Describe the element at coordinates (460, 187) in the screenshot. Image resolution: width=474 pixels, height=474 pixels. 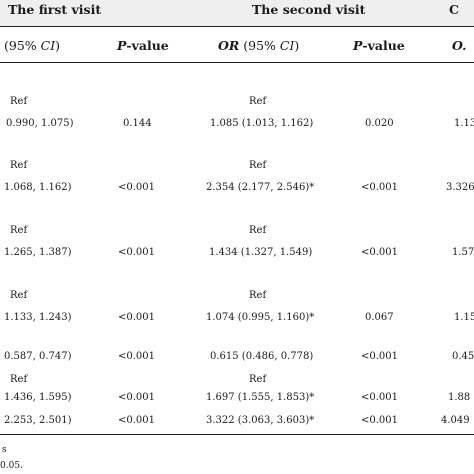
I see `table-cell: 3.326` at that location.